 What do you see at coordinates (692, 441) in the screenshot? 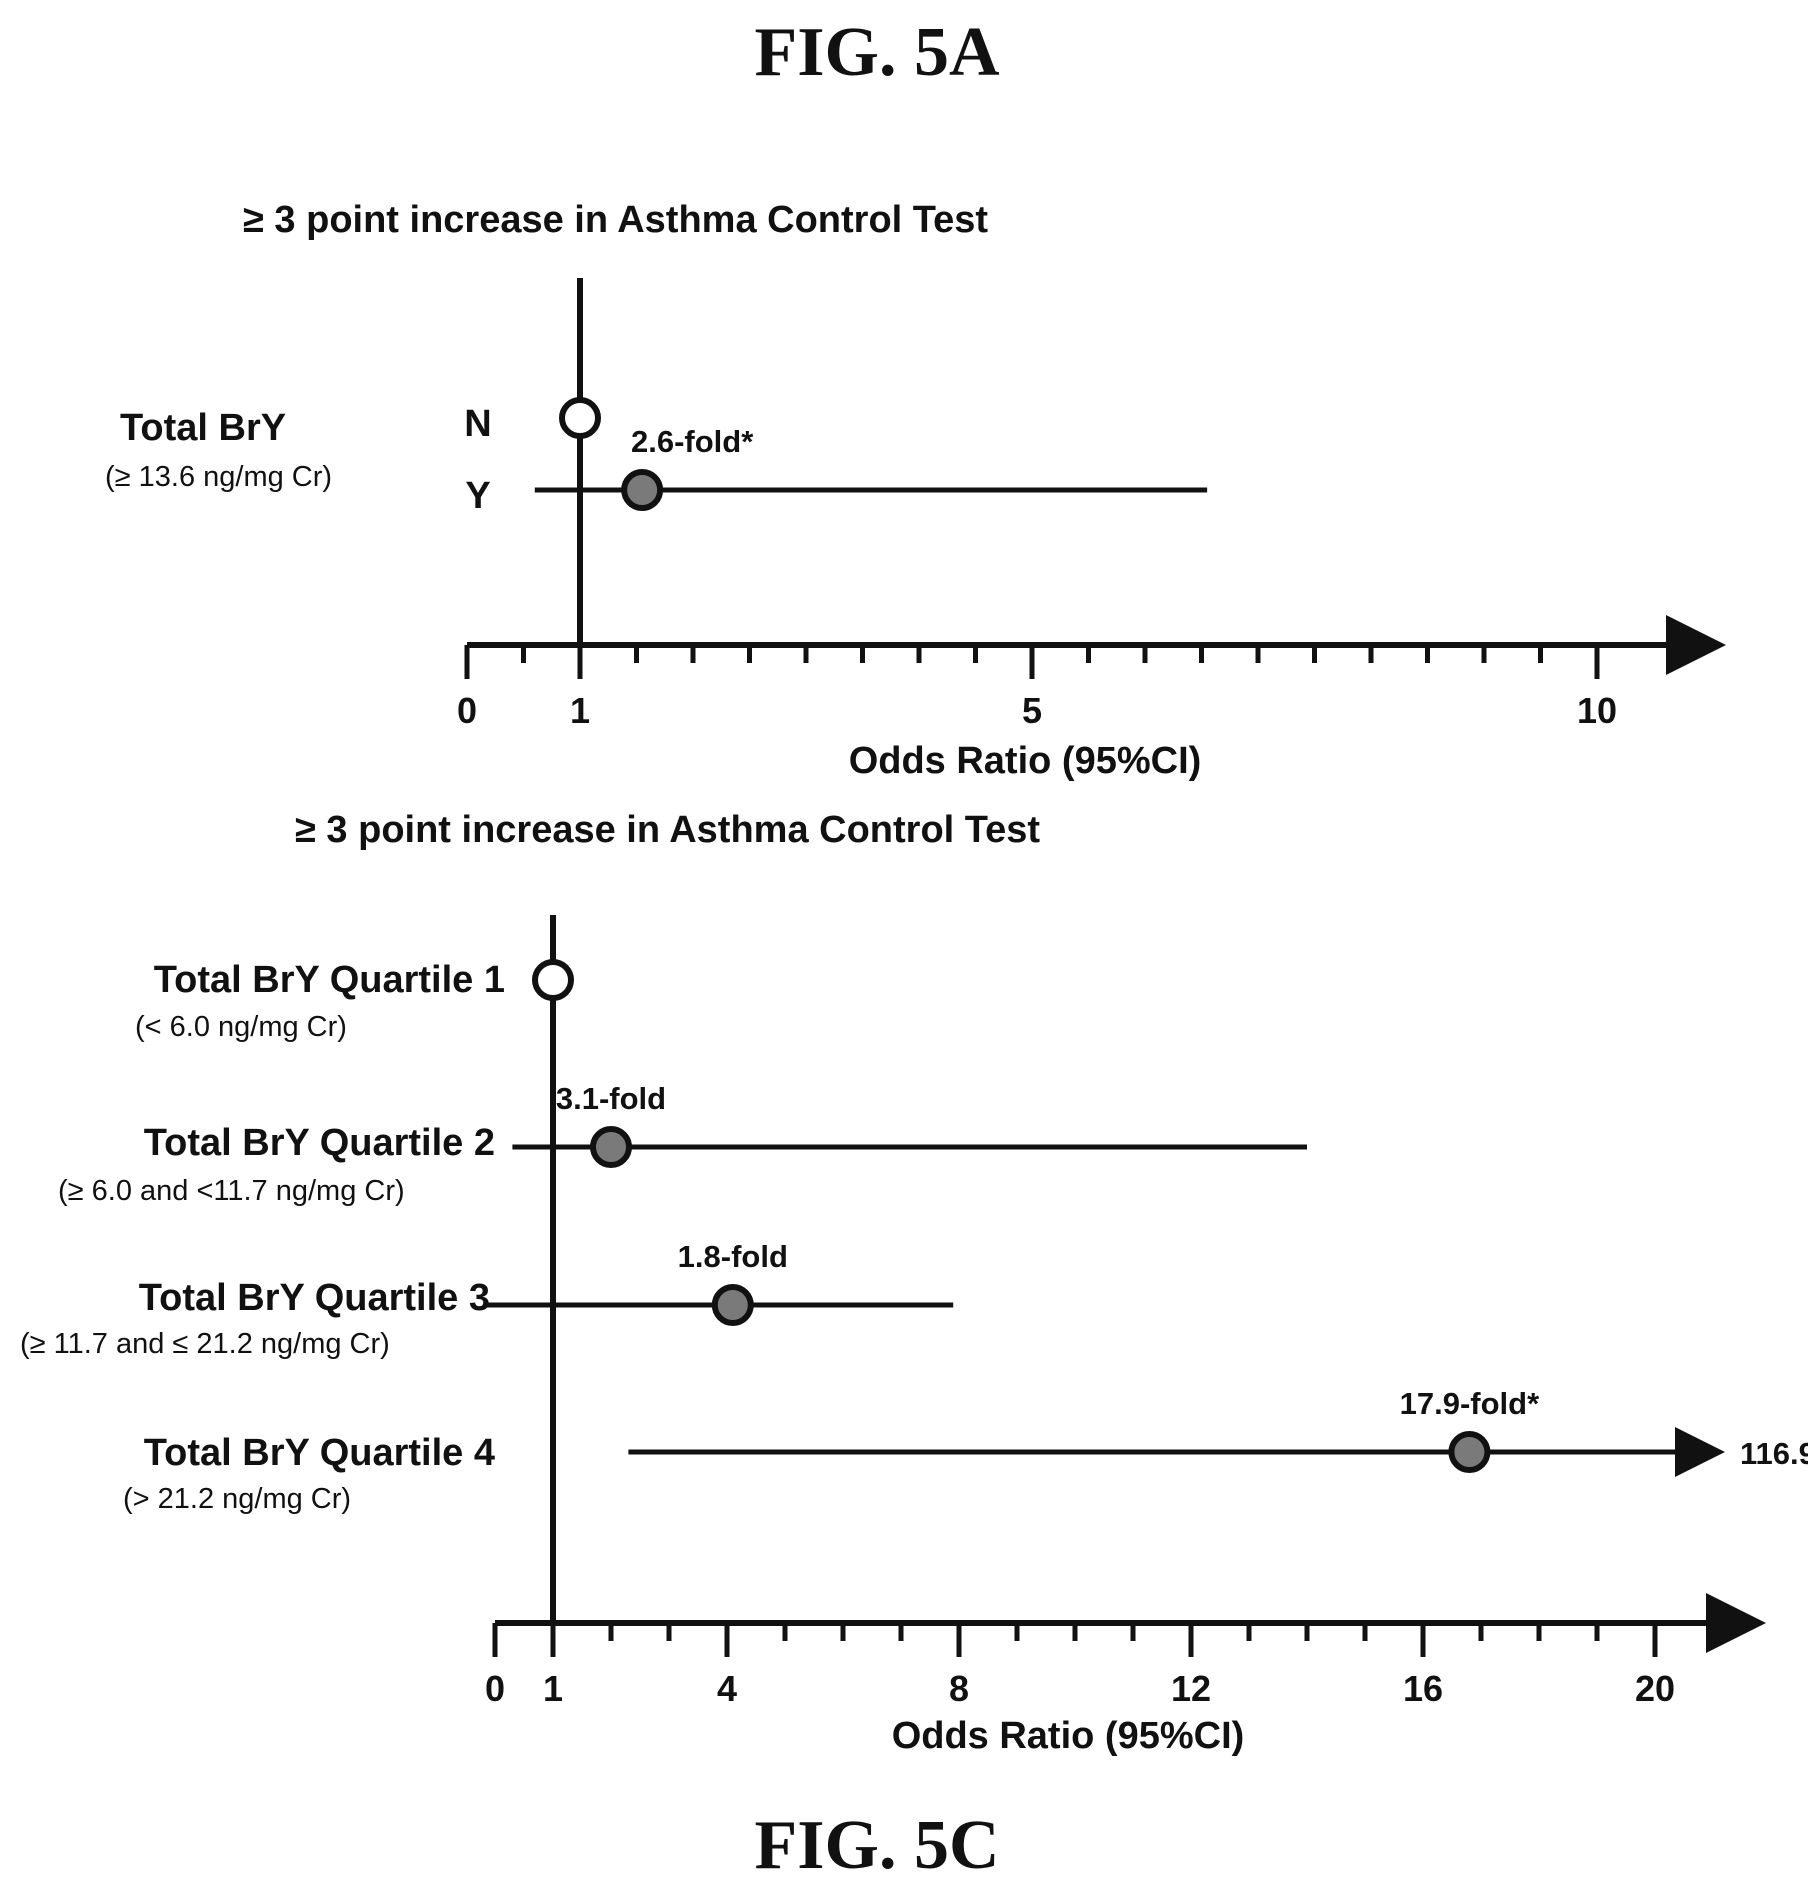
I see `fold-label: 2.6-fold*` at bounding box center [692, 441].